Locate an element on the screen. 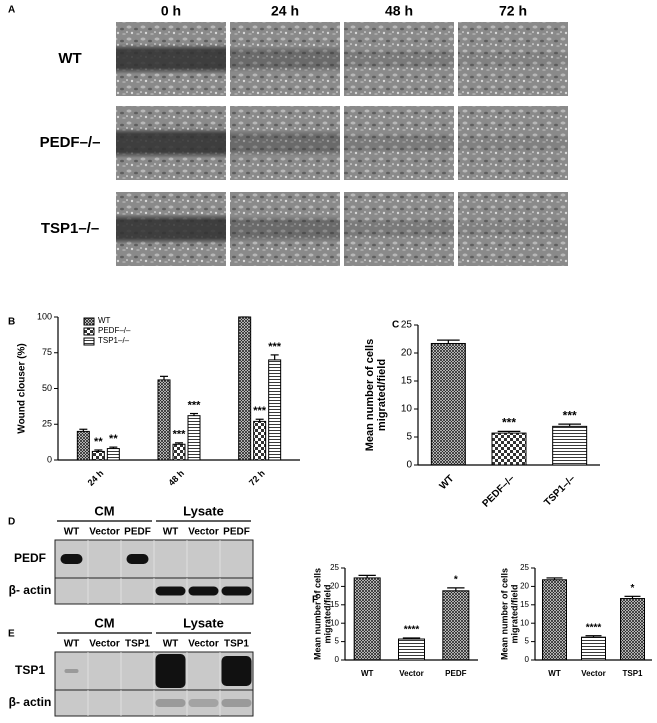 Image resolution: width=657 pixels, height=723 pixels. x-tick-label: 72 h is located at coordinates (257, 478).